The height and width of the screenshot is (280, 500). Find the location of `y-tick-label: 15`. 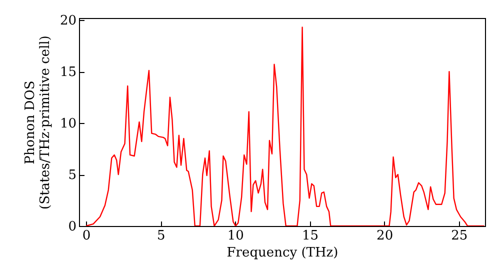

y-tick-label: 15 is located at coordinates (68, 72).